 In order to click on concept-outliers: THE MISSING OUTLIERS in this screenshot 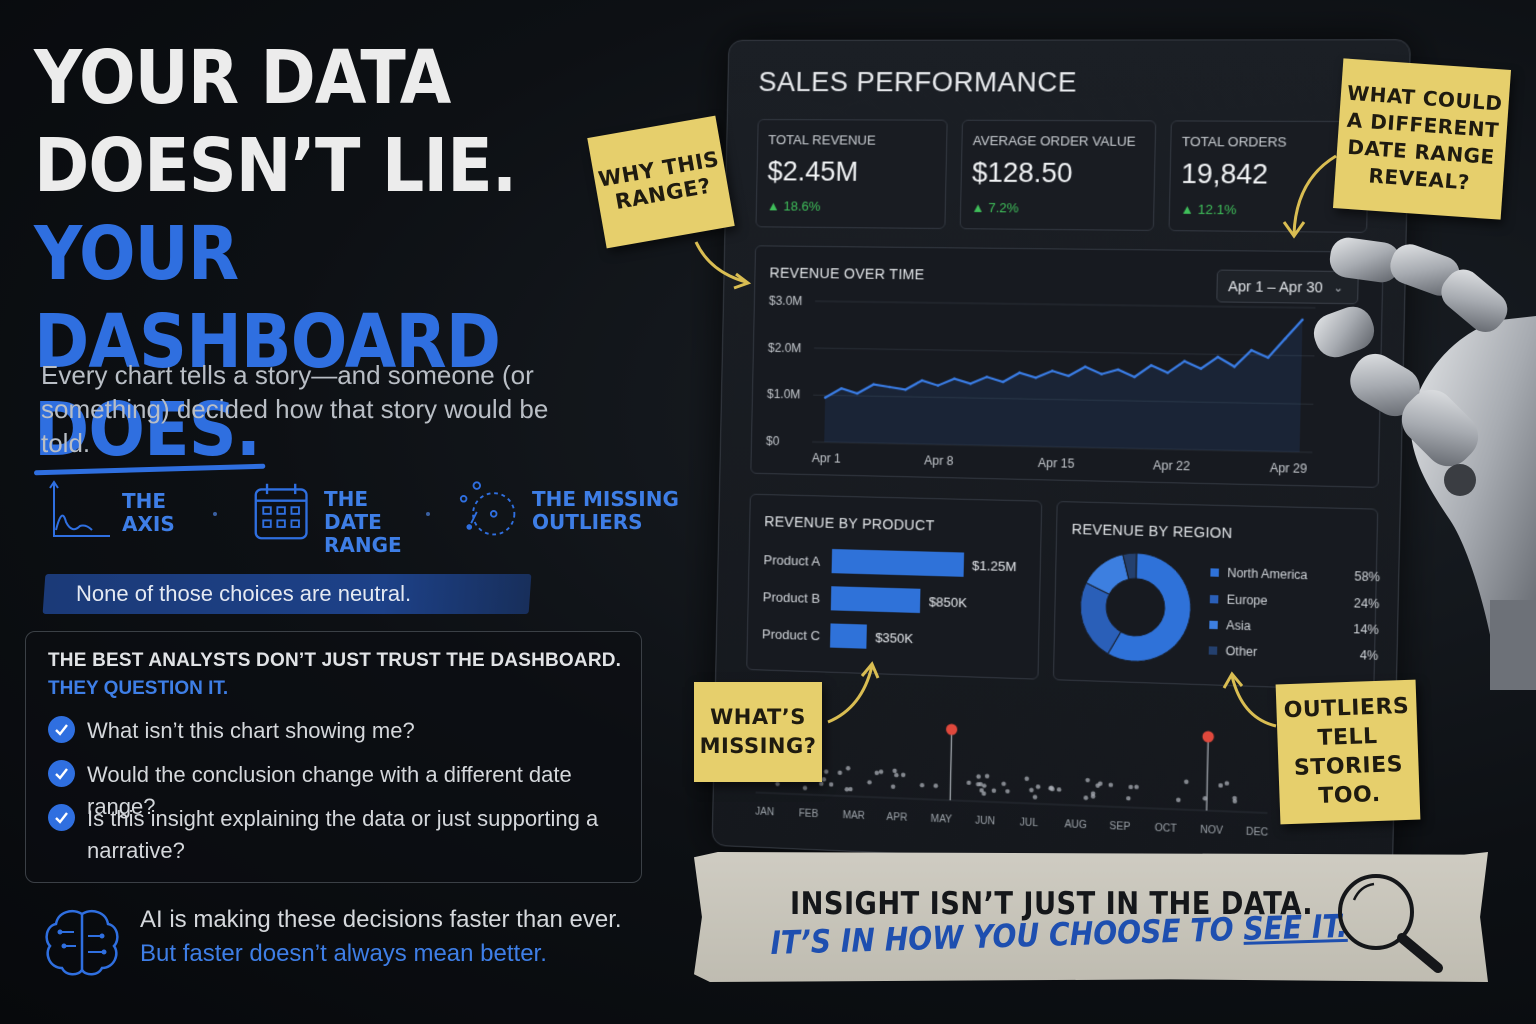, I will do `click(567, 511)`.